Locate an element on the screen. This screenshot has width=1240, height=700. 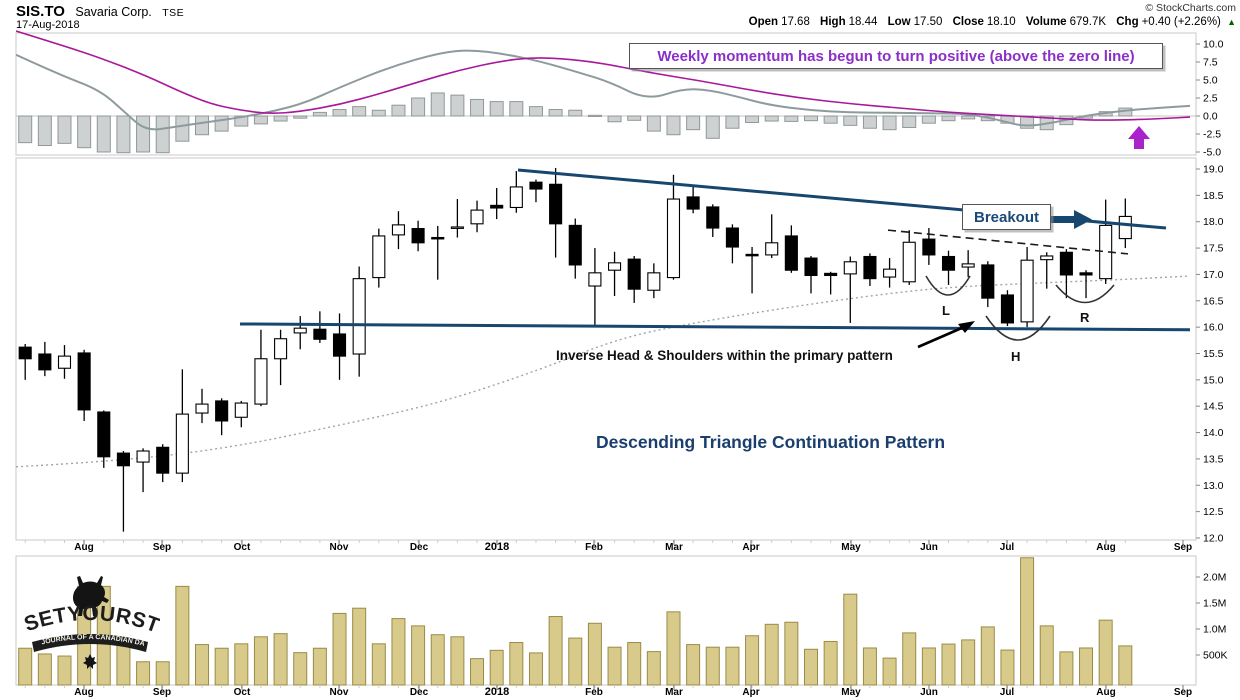
price-month-label: Apr is located at coordinates (750, 547).